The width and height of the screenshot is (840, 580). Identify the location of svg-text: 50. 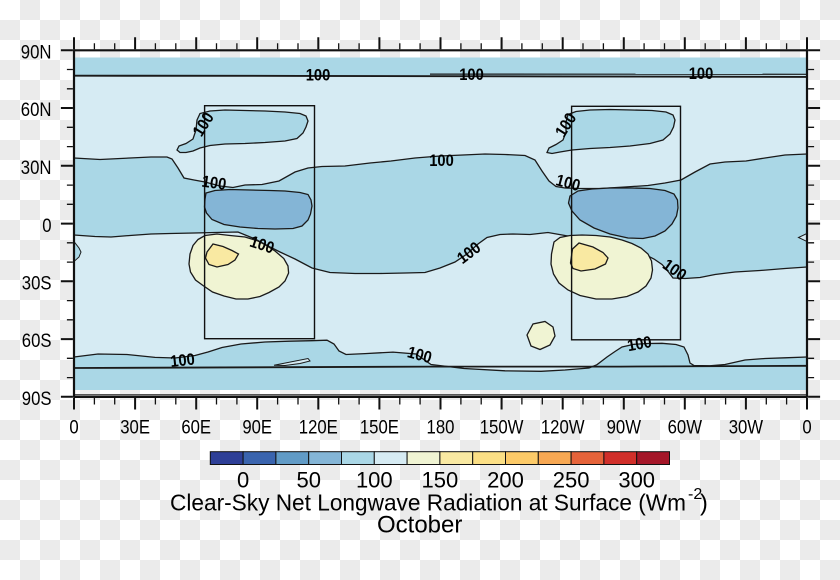
(308, 480).